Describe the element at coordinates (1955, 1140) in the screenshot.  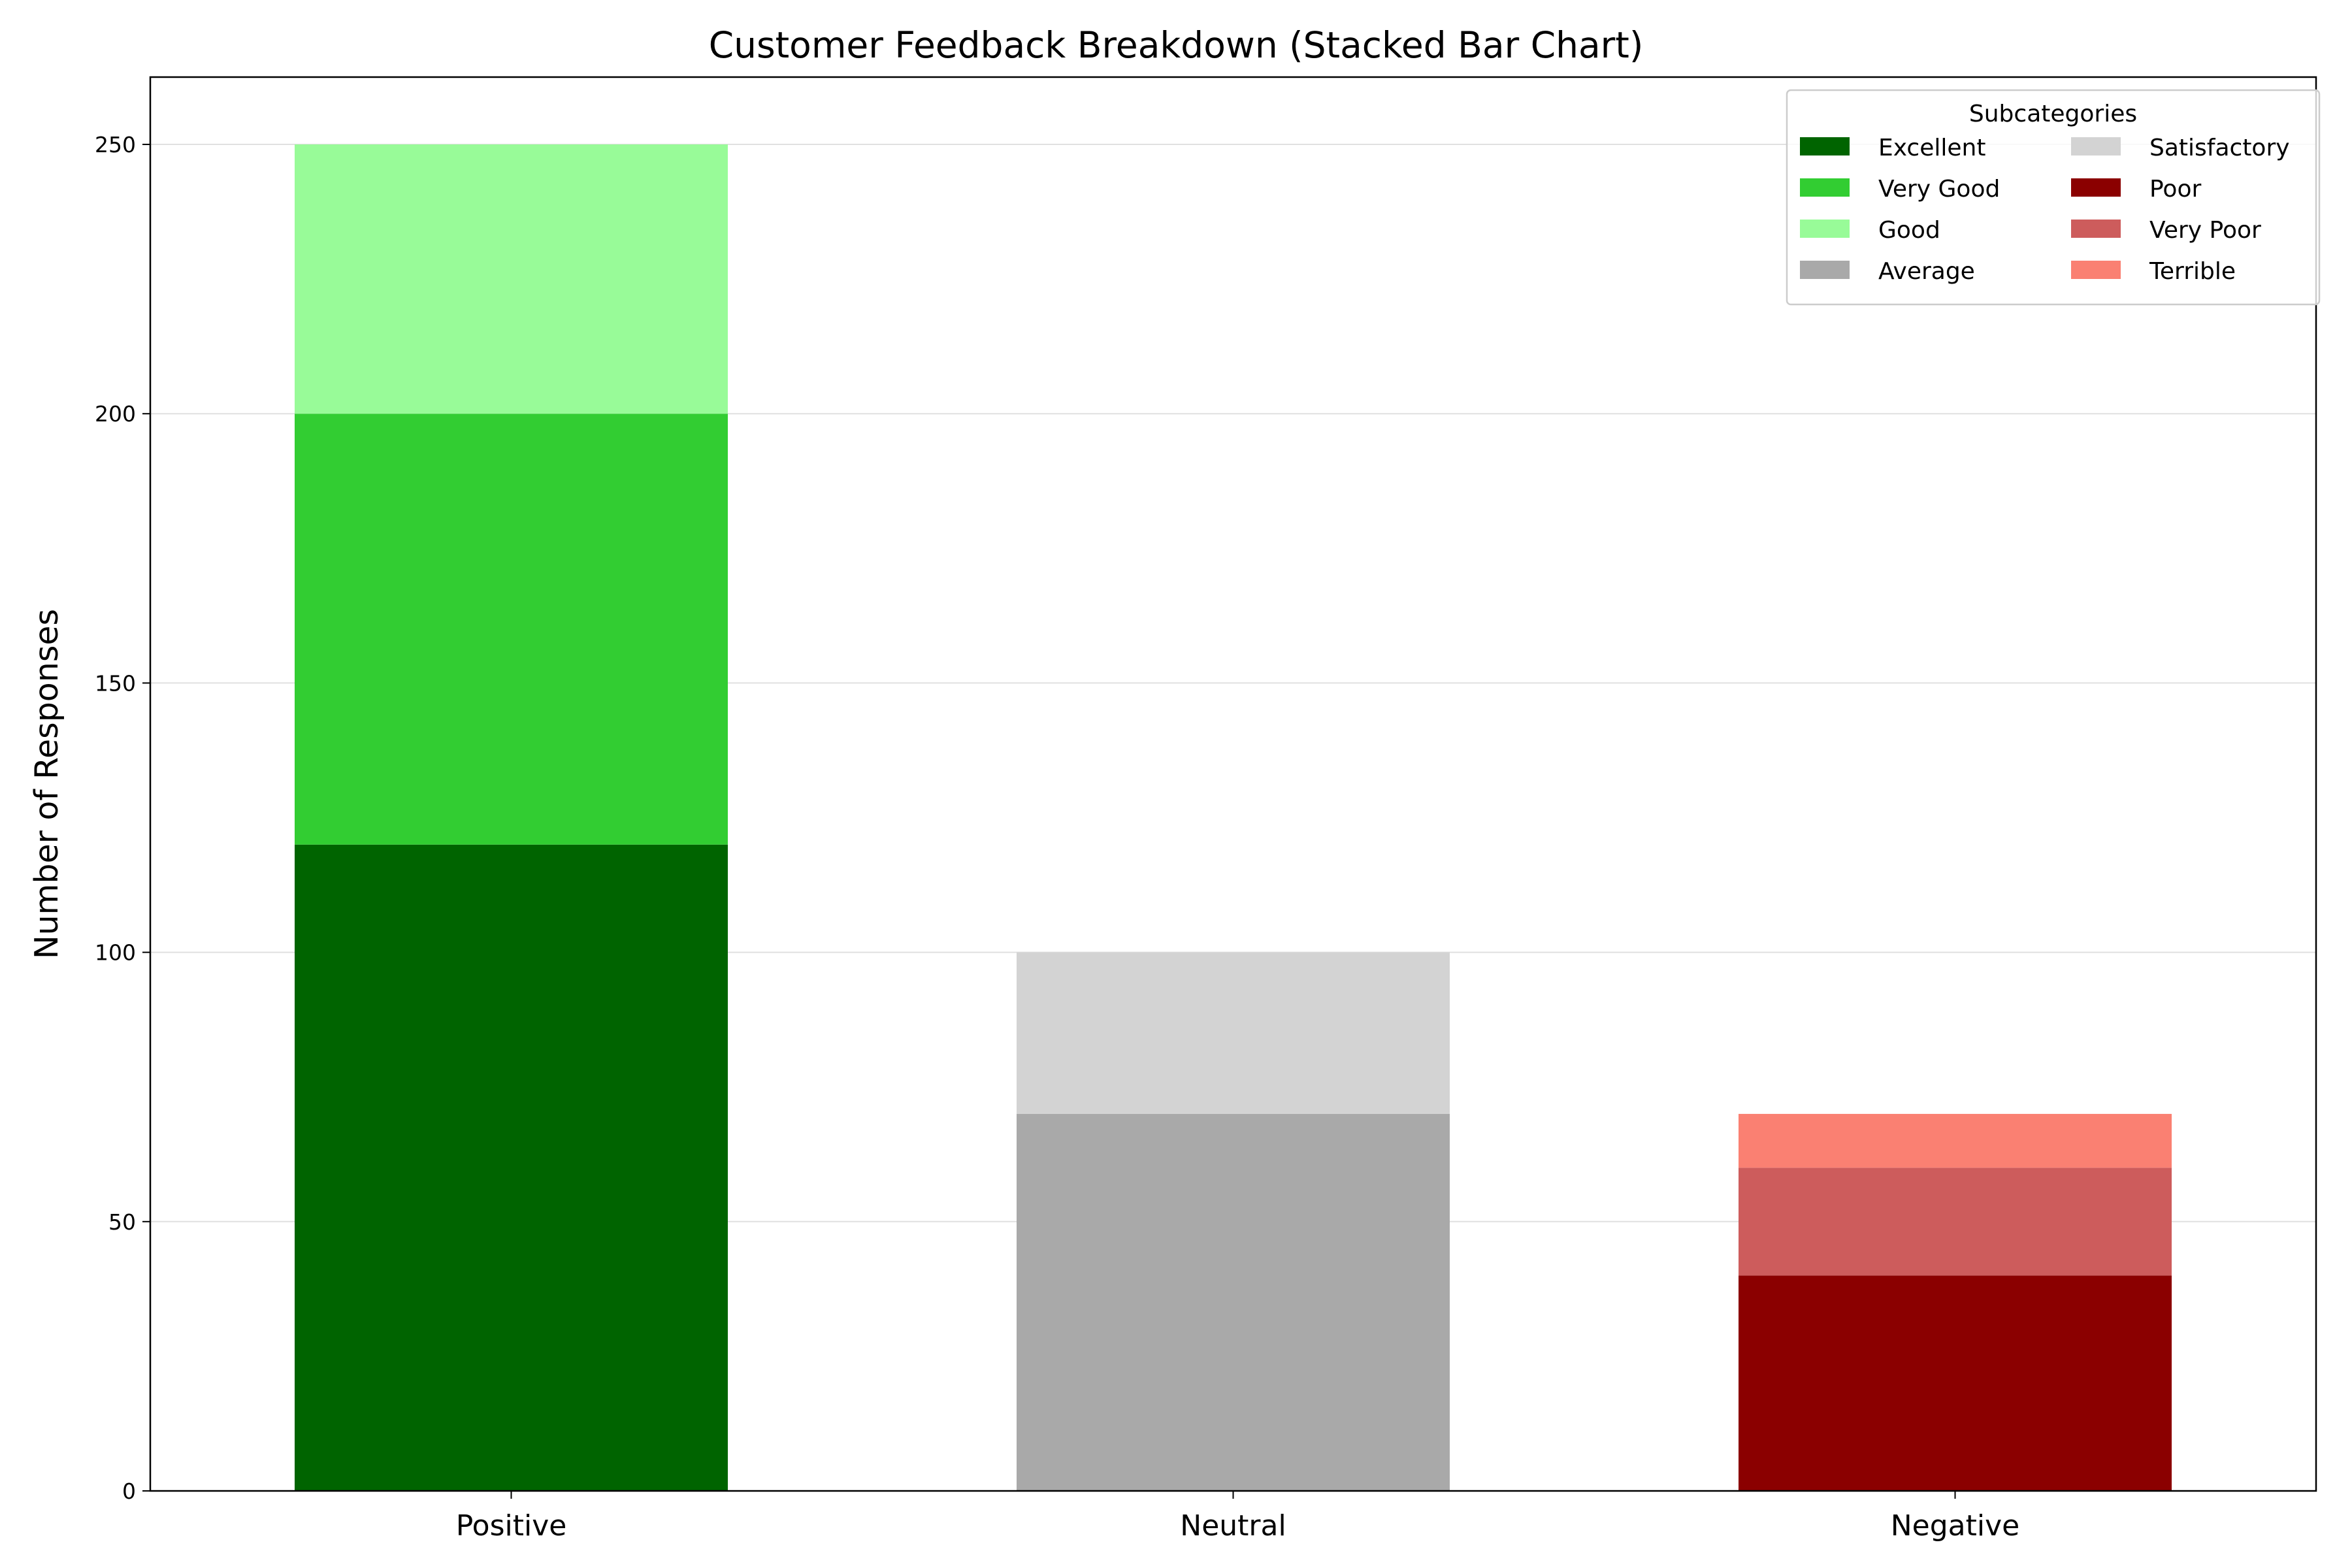
I see `bar-negative-terrible` at that location.